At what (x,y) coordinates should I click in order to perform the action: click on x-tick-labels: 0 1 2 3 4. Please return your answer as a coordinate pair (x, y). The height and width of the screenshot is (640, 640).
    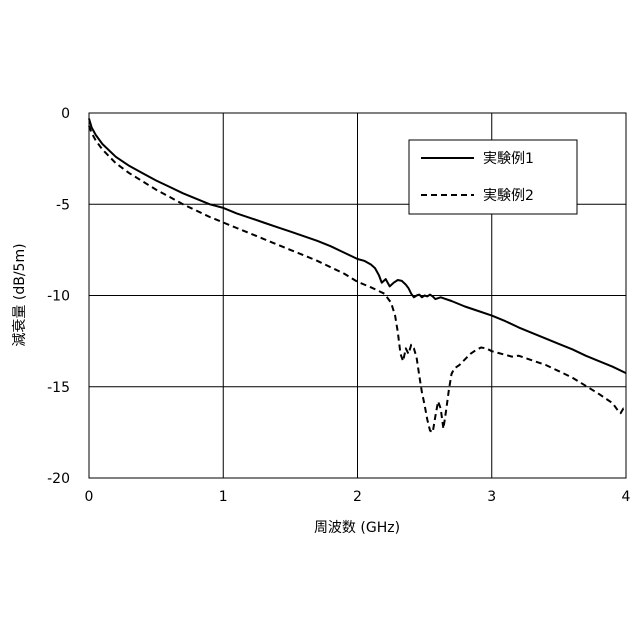
    Looking at the image, I should click on (358, 497).